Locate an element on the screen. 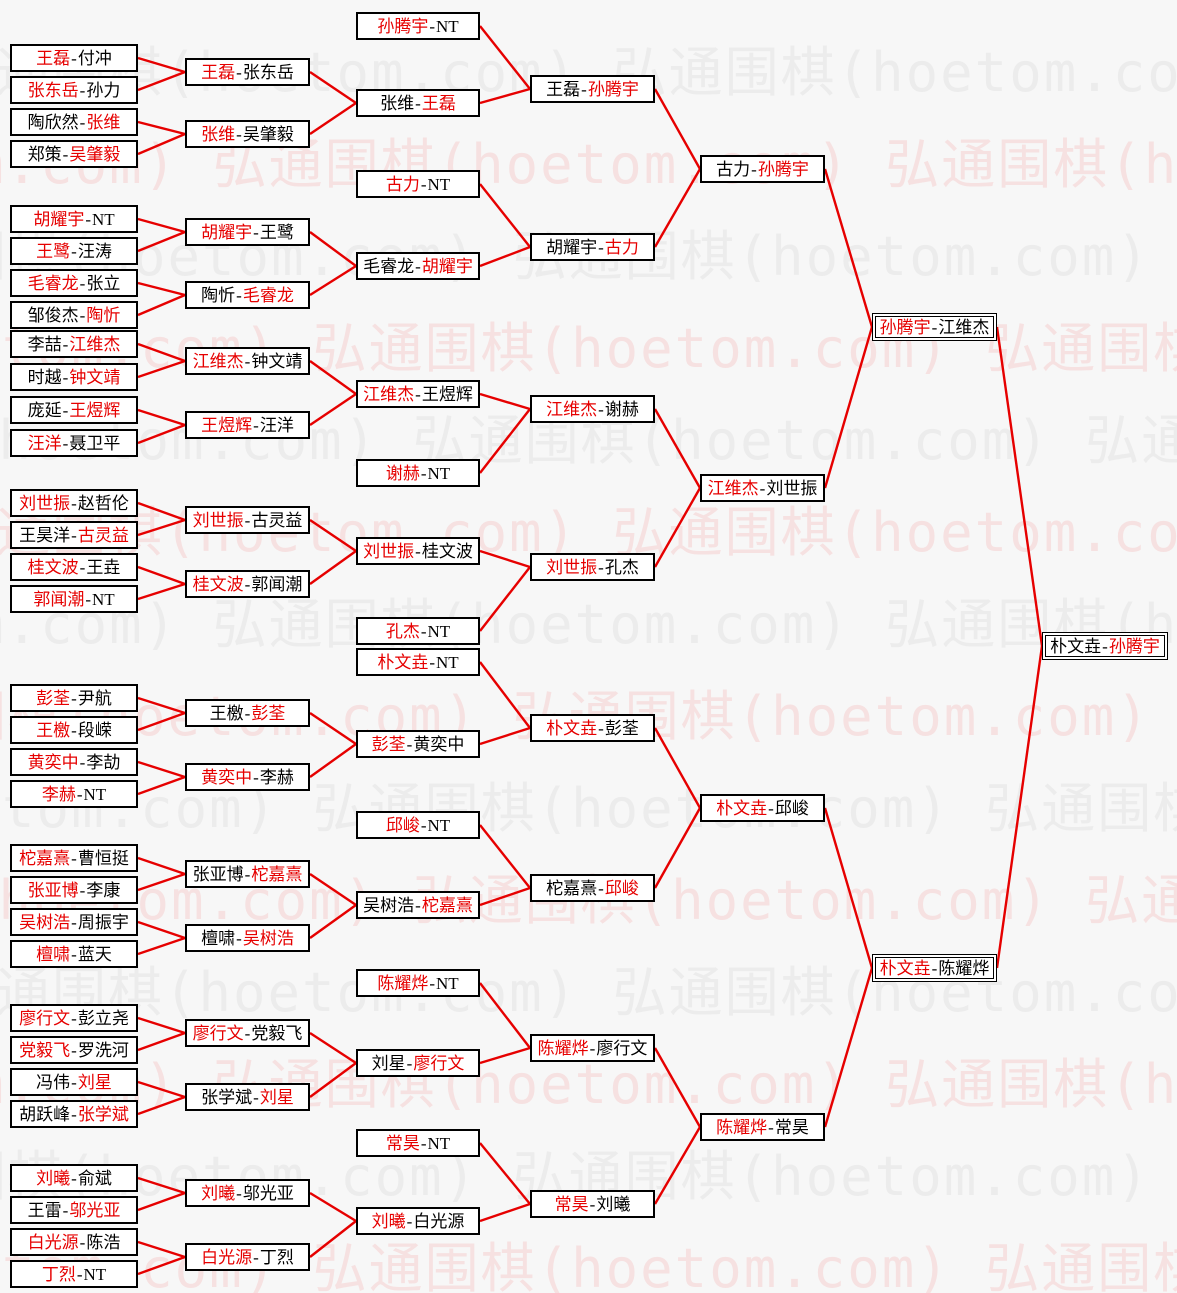 This screenshot has width=1177, height=1293. match-box-d1: 王磊 - 孙腾宇 is located at coordinates (592, 89).